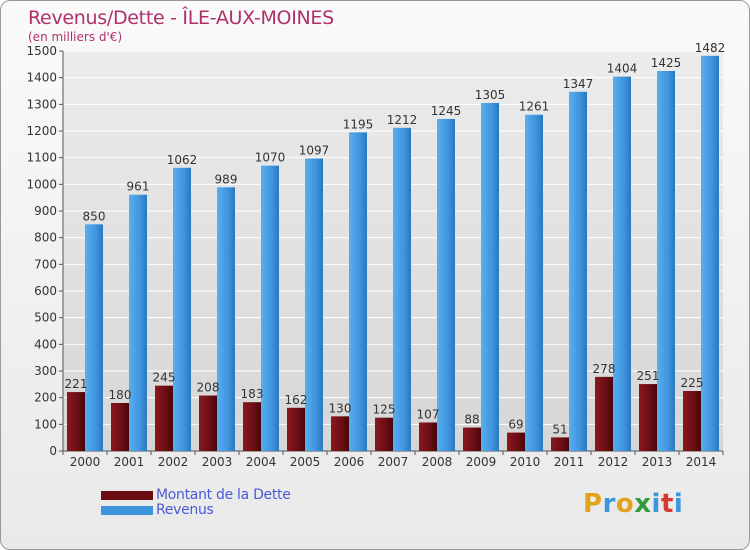 The image size is (750, 550). I want to click on logo-letter: P, so click(593, 504).